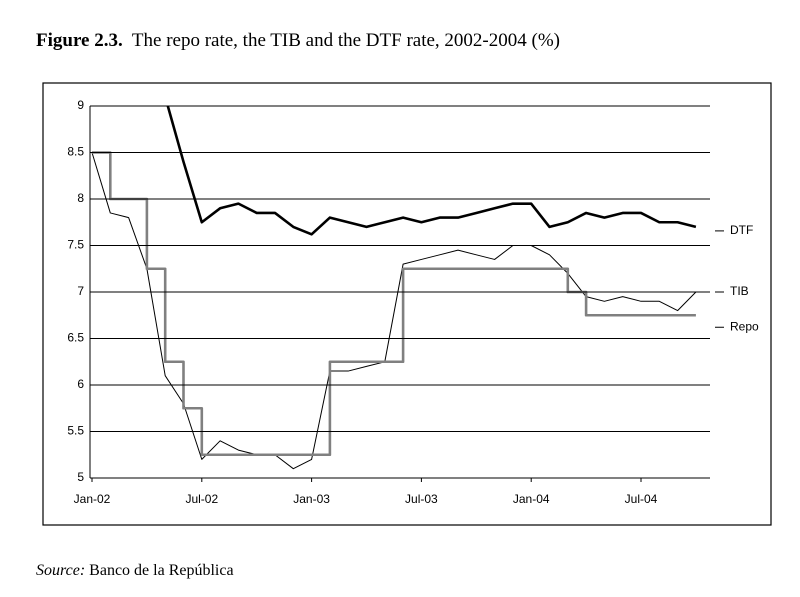  I want to click on x-tick-label: Jul-02, so click(201, 499).